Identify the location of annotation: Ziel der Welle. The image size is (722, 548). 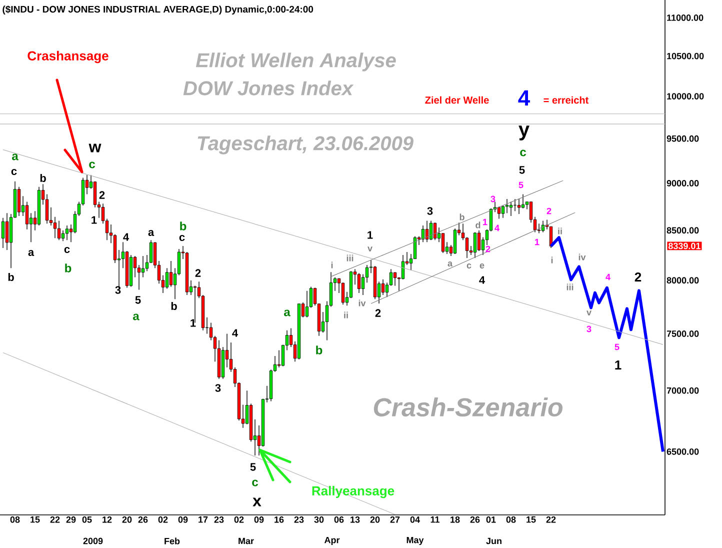
(457, 100).